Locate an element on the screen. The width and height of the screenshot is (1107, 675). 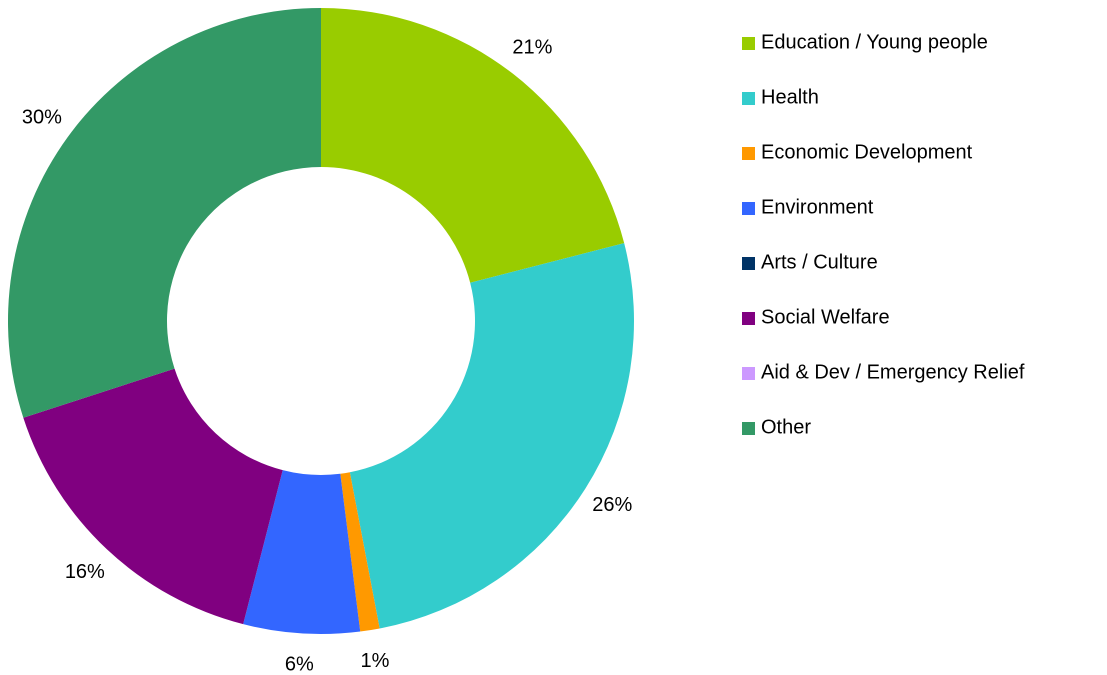
legend-label: Other is located at coordinates (786, 427).